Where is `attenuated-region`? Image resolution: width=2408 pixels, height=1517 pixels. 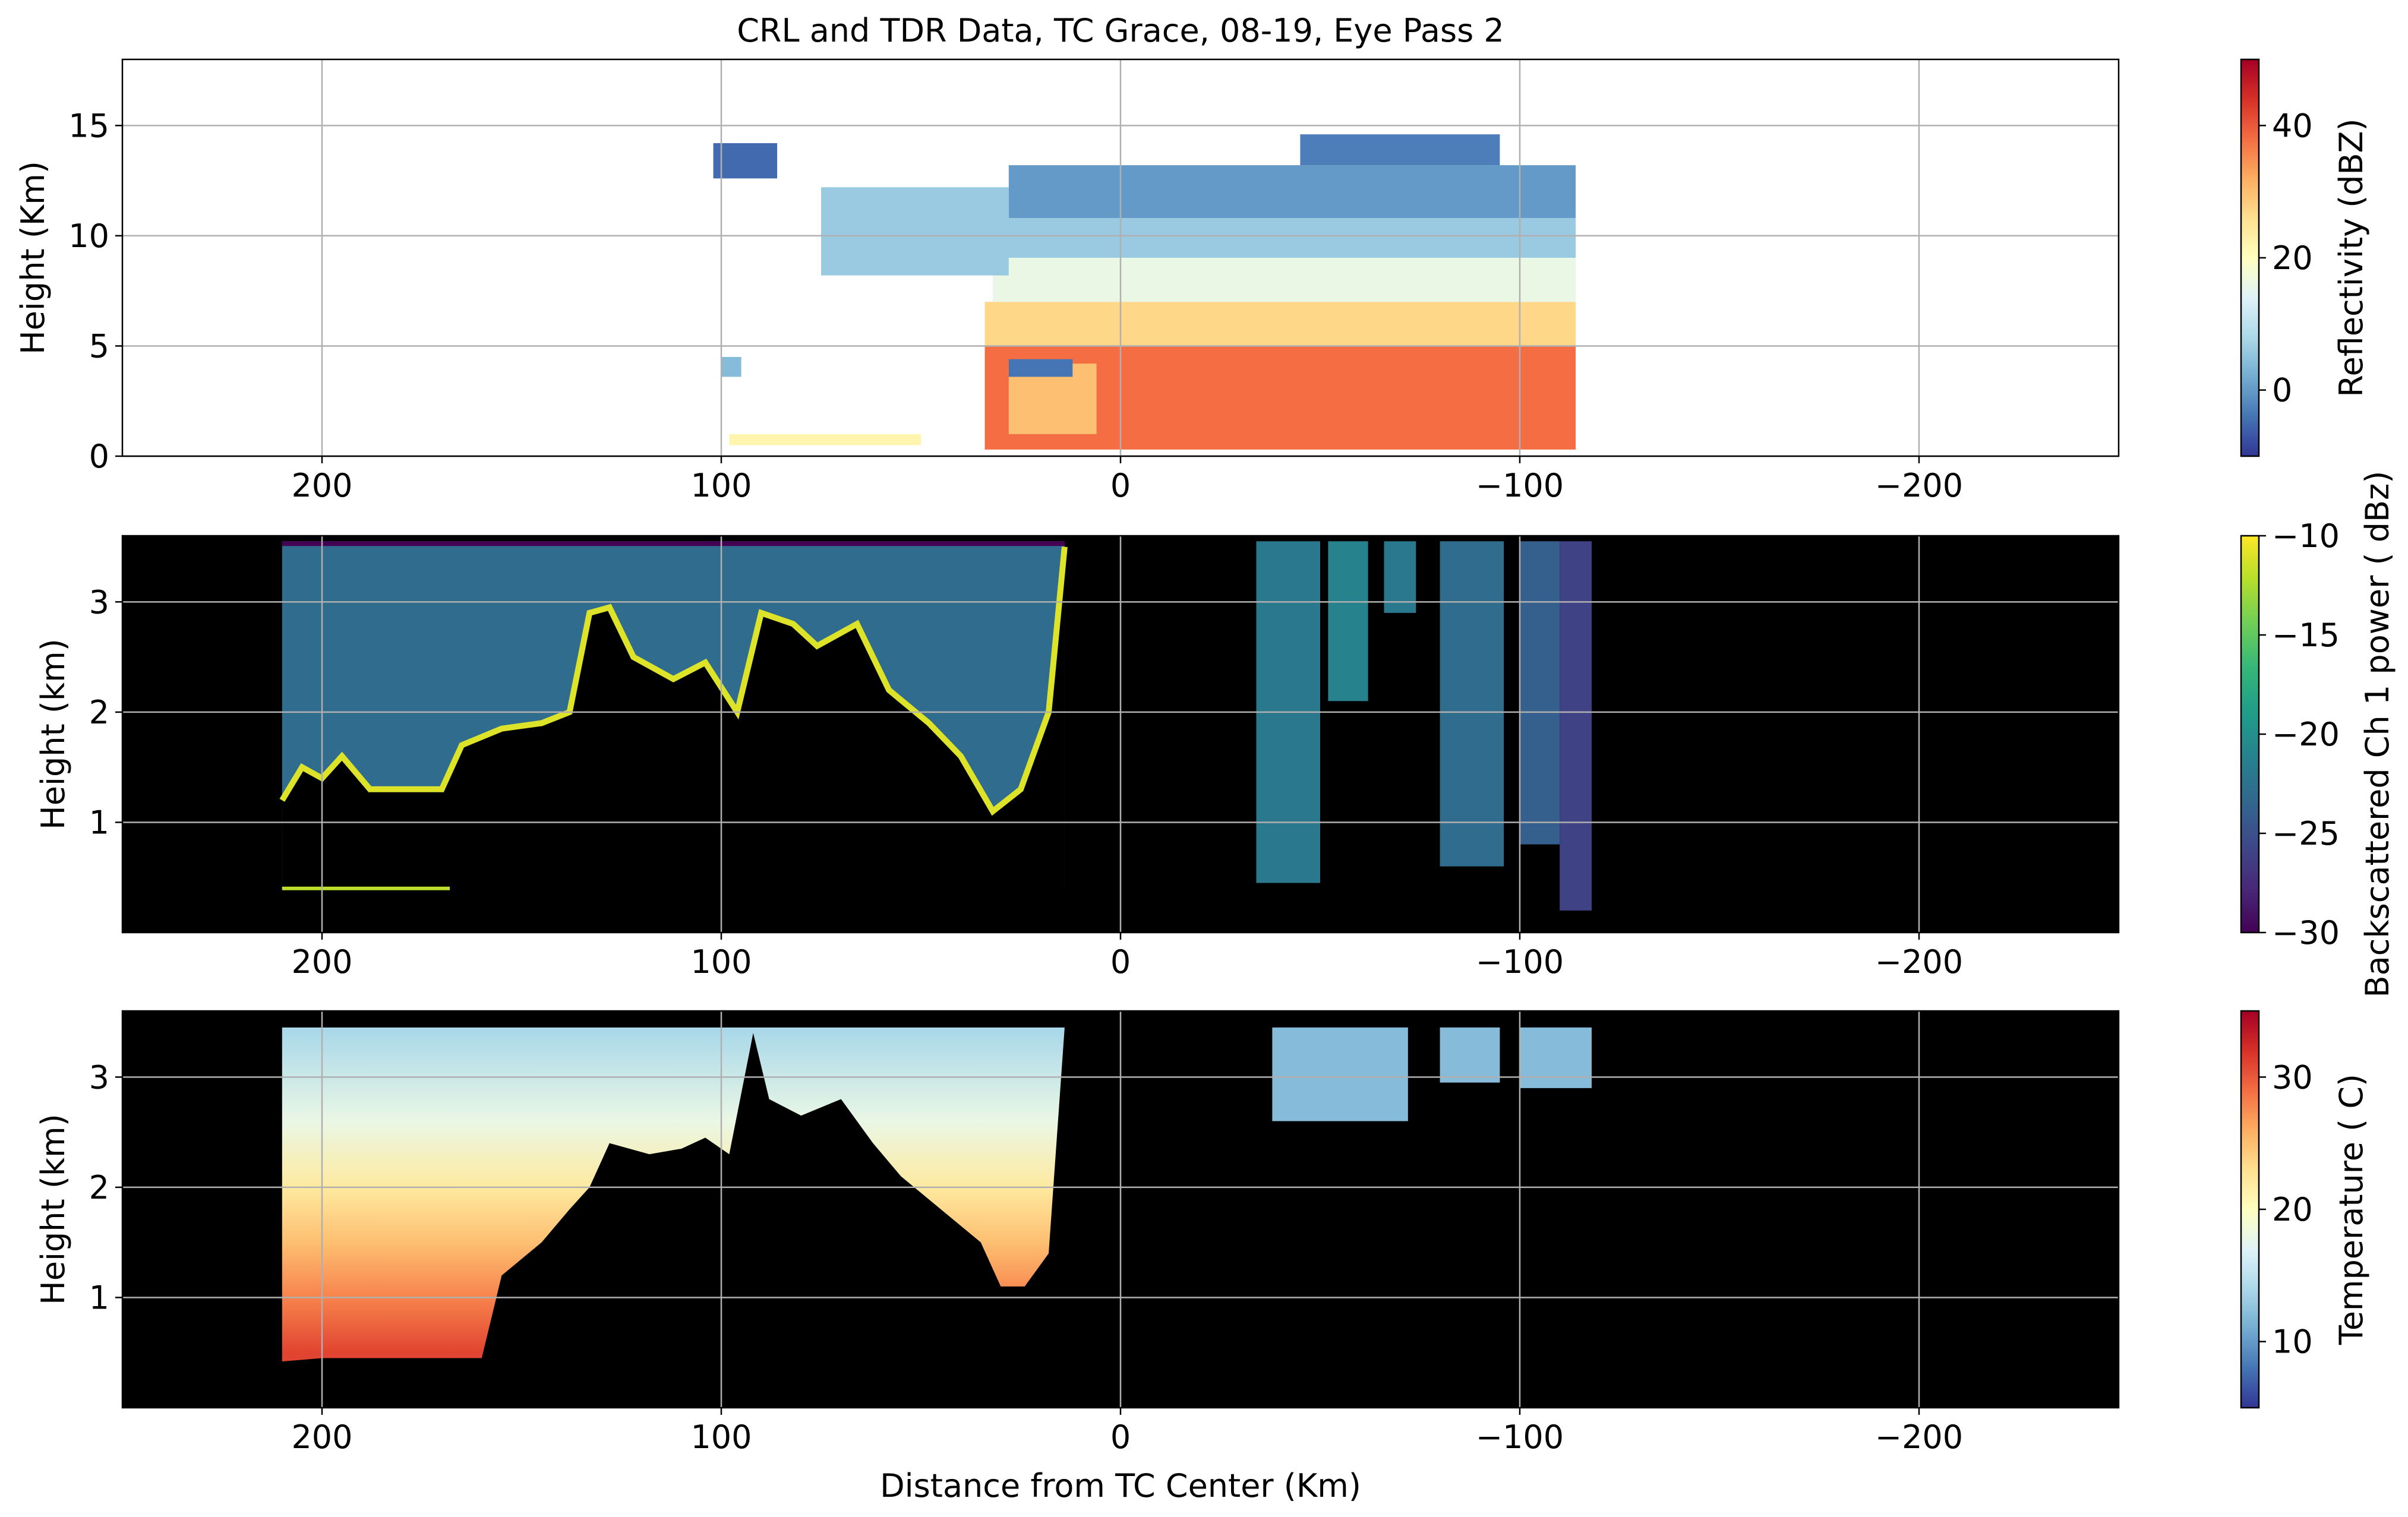 attenuated-region is located at coordinates (673, 739).